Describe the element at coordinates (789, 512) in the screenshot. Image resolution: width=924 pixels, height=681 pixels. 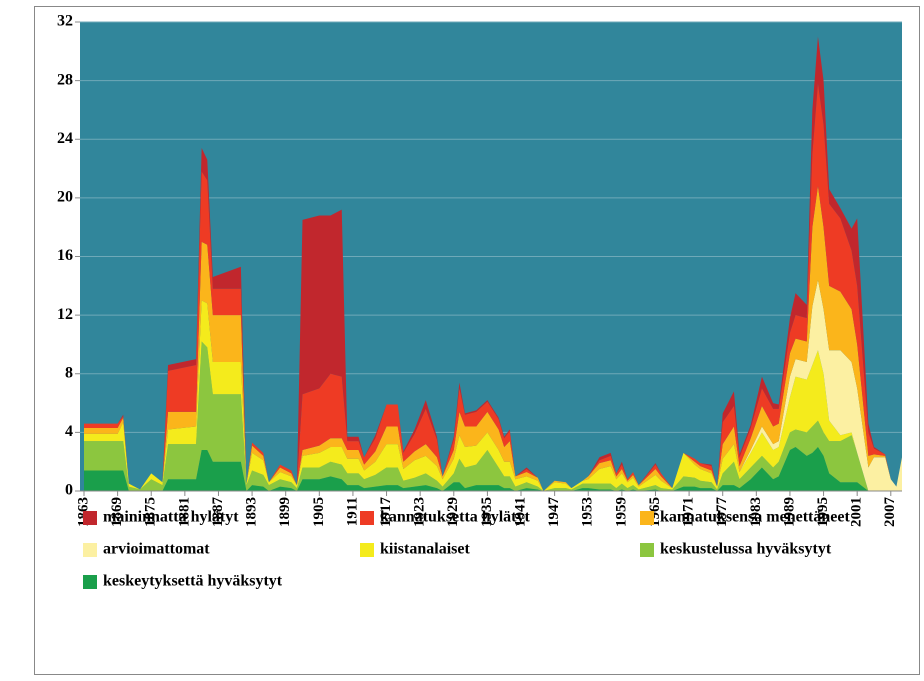
I see `x-tick-label: 1989` at that location.